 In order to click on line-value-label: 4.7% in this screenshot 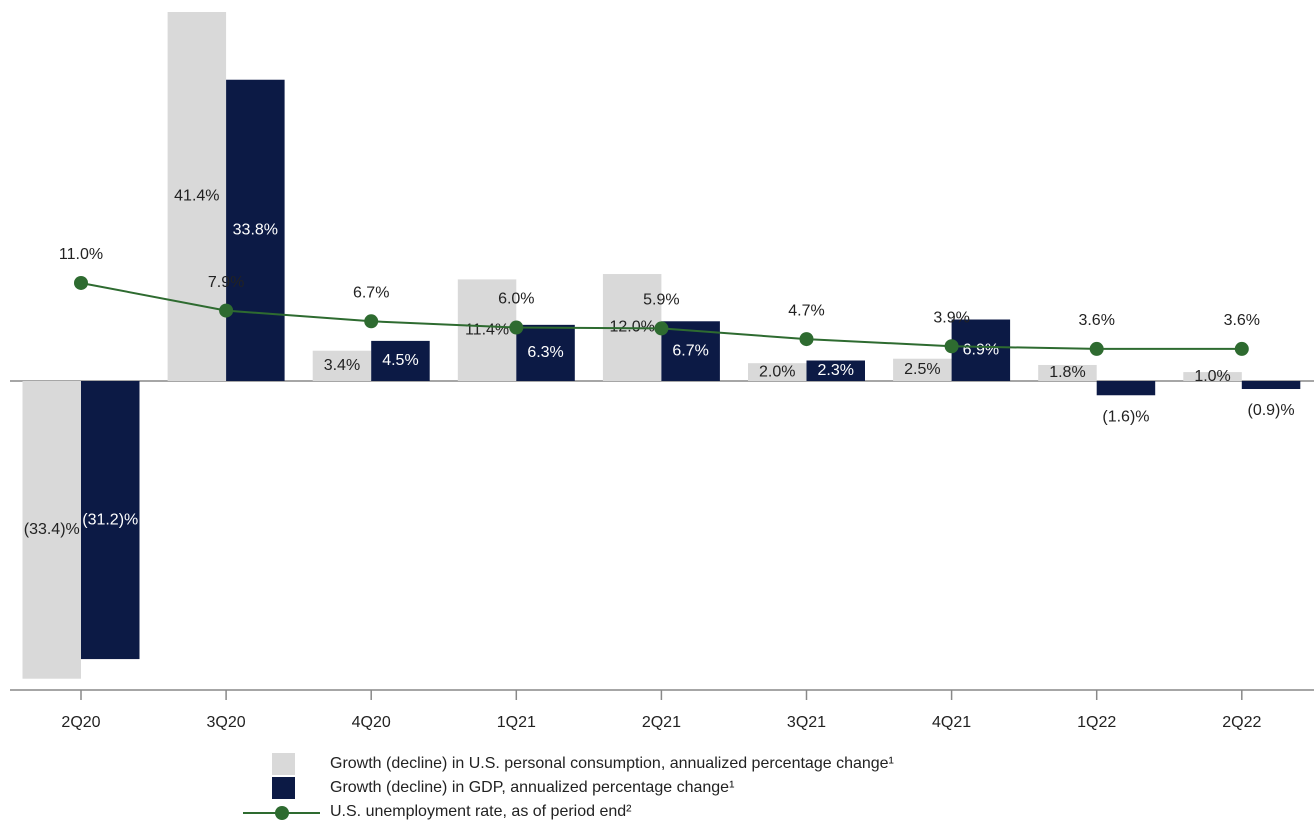, I will do `click(806, 310)`.